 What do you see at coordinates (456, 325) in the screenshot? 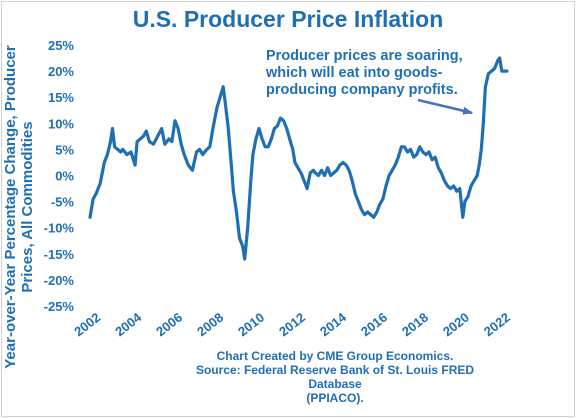
I see `x-tick-label: 2020` at bounding box center [456, 325].